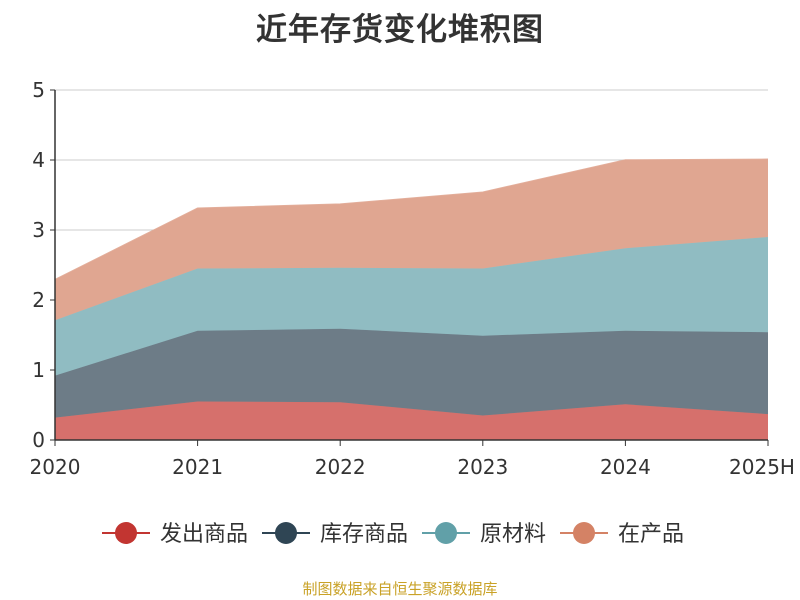 The height and width of the screenshot is (600, 800). What do you see at coordinates (38, 300) in the screenshot?
I see `y-tick-label: 2` at bounding box center [38, 300].